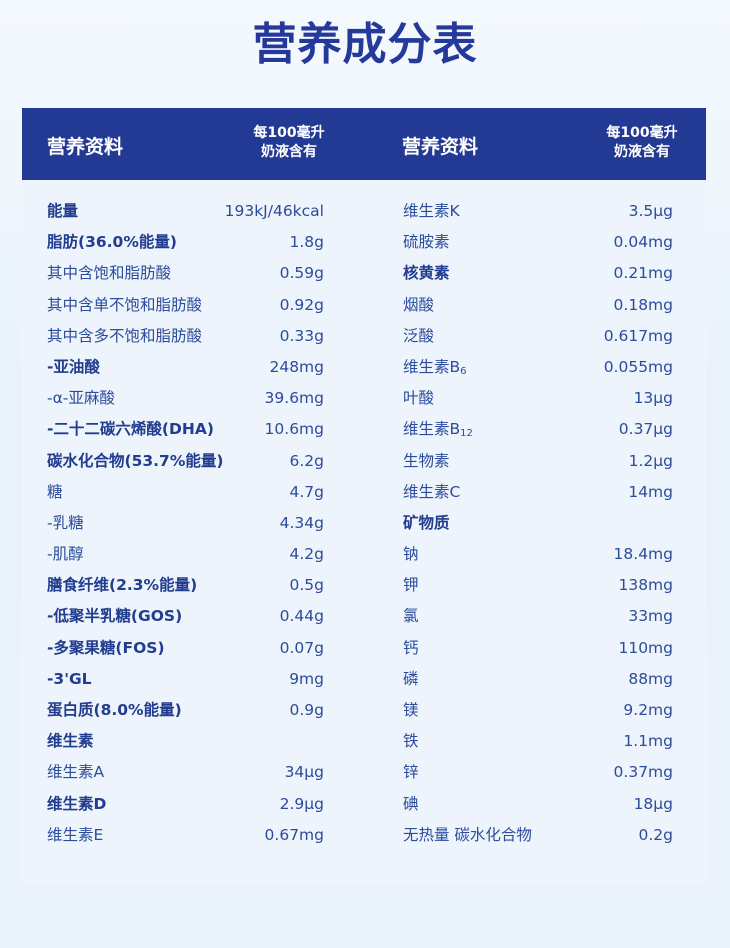 This screenshot has height=948, width=730. Describe the element at coordinates (296, 366) in the screenshot. I see `nutrient-value: 248mg` at that location.